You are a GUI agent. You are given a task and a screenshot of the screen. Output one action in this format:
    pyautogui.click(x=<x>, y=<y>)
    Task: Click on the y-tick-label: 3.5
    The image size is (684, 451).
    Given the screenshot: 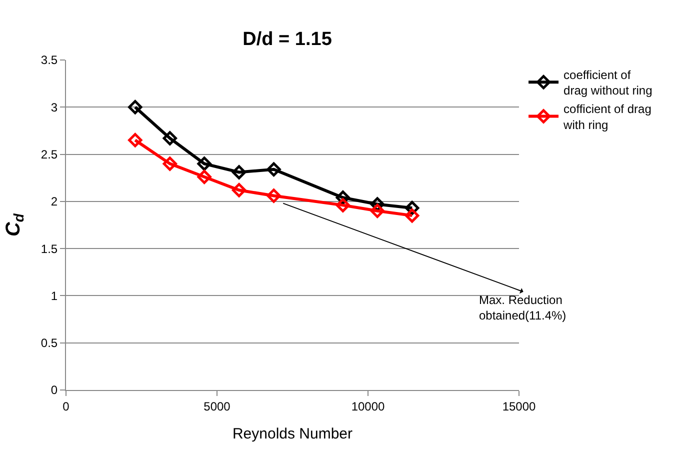 What is the action you would take?
    pyautogui.click(x=49, y=60)
    